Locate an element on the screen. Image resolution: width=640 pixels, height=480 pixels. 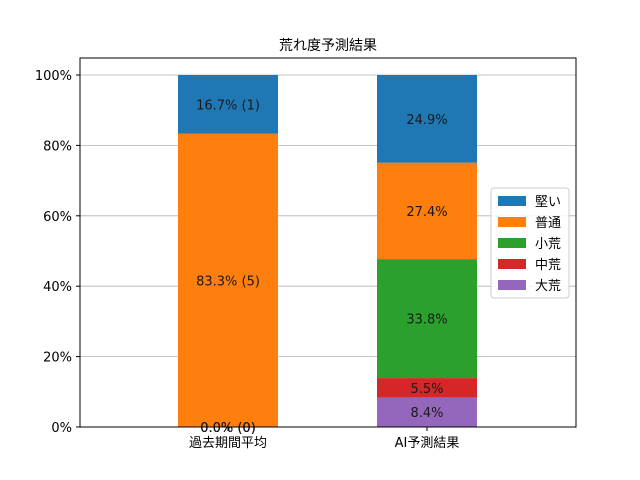
y-tick-label: 20% is located at coordinates (57, 358).